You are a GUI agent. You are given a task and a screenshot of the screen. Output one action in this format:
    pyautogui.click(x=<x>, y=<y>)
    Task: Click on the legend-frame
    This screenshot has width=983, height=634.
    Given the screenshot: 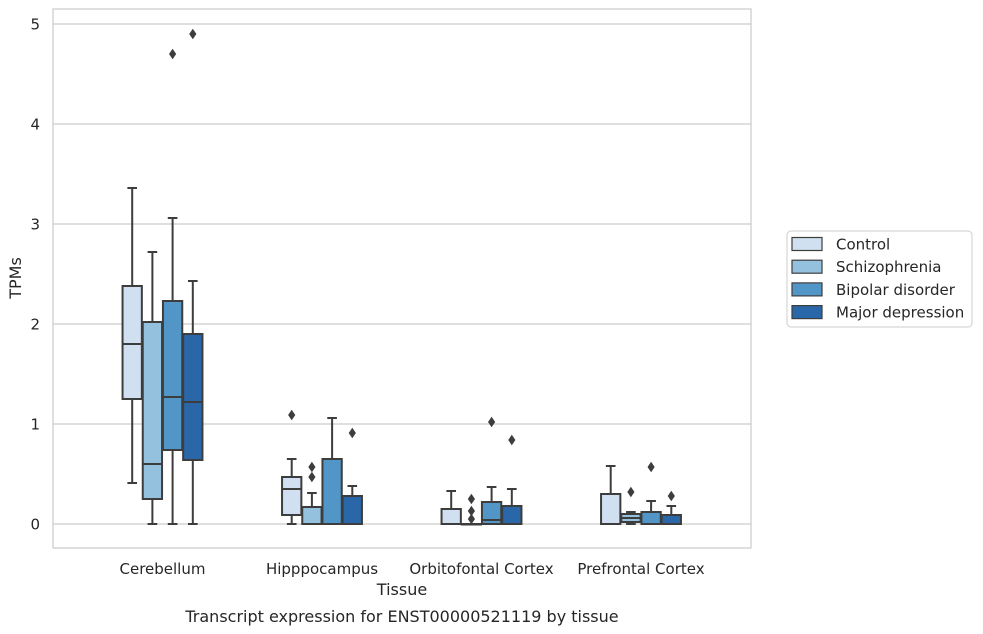 What is the action you would take?
    pyautogui.click(x=879, y=279)
    